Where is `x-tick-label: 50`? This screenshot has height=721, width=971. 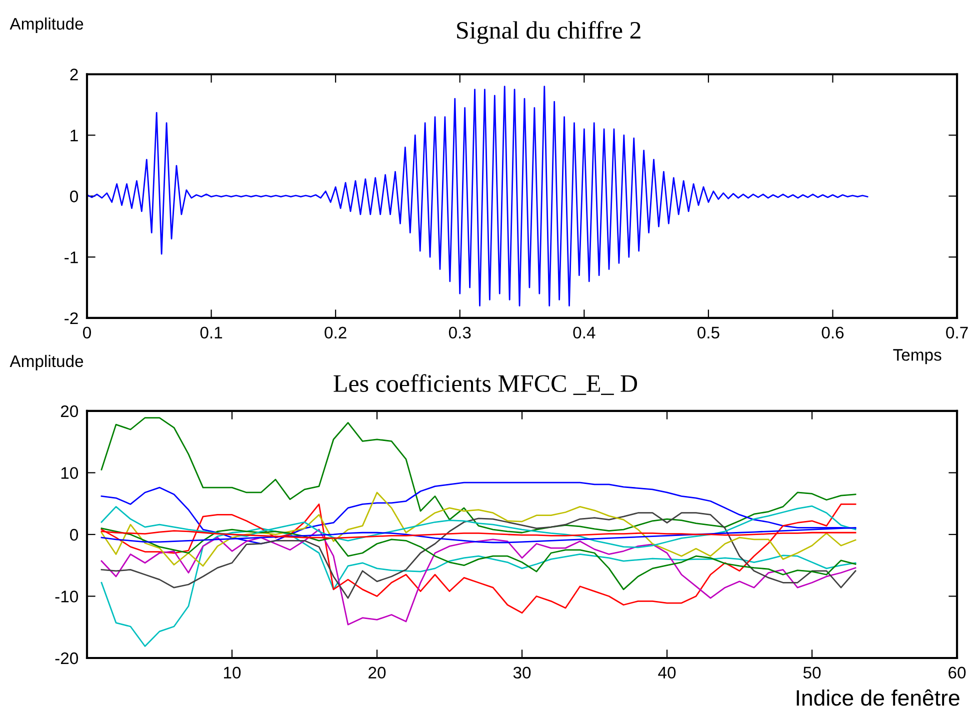
x-tick-label: 50 is located at coordinates (812, 672).